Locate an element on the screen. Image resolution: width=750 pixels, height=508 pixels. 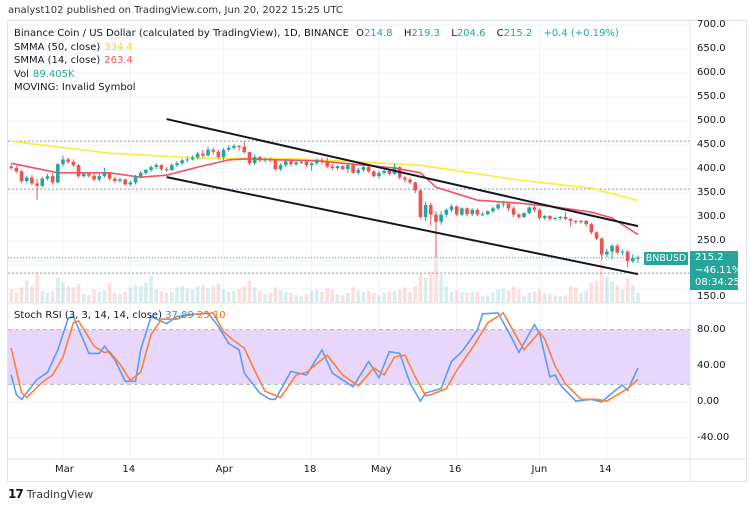
rsi-tick-label: -40.00 is located at coordinates (713, 437).